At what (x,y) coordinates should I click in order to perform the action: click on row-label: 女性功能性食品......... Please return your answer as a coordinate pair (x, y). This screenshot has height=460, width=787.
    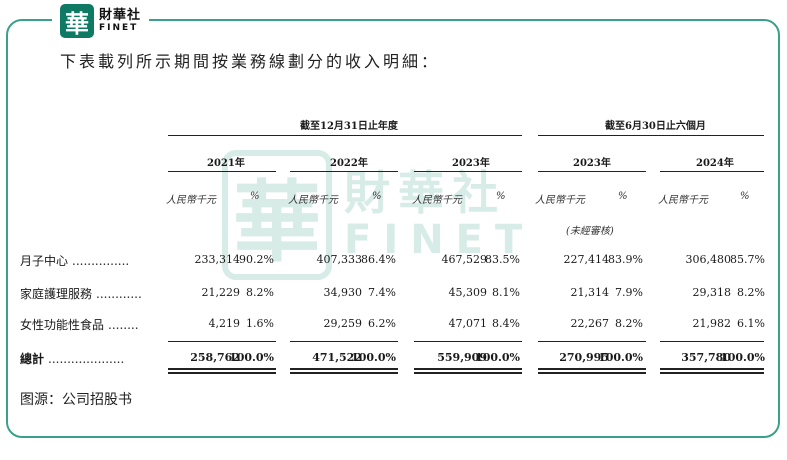
    Looking at the image, I should click on (79, 324).